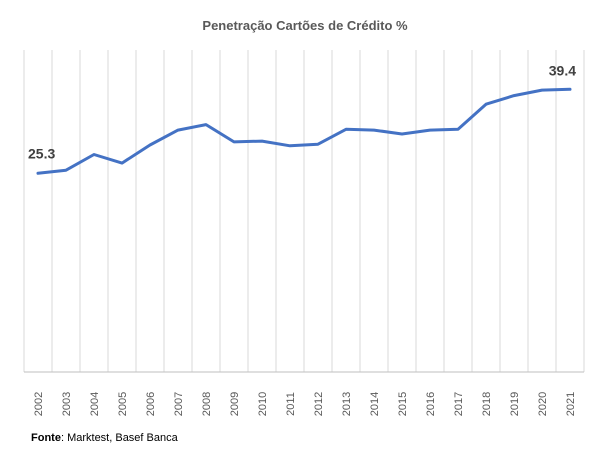  What do you see at coordinates (571, 404) in the screenshot?
I see `x-tick-label: 2021` at bounding box center [571, 404].